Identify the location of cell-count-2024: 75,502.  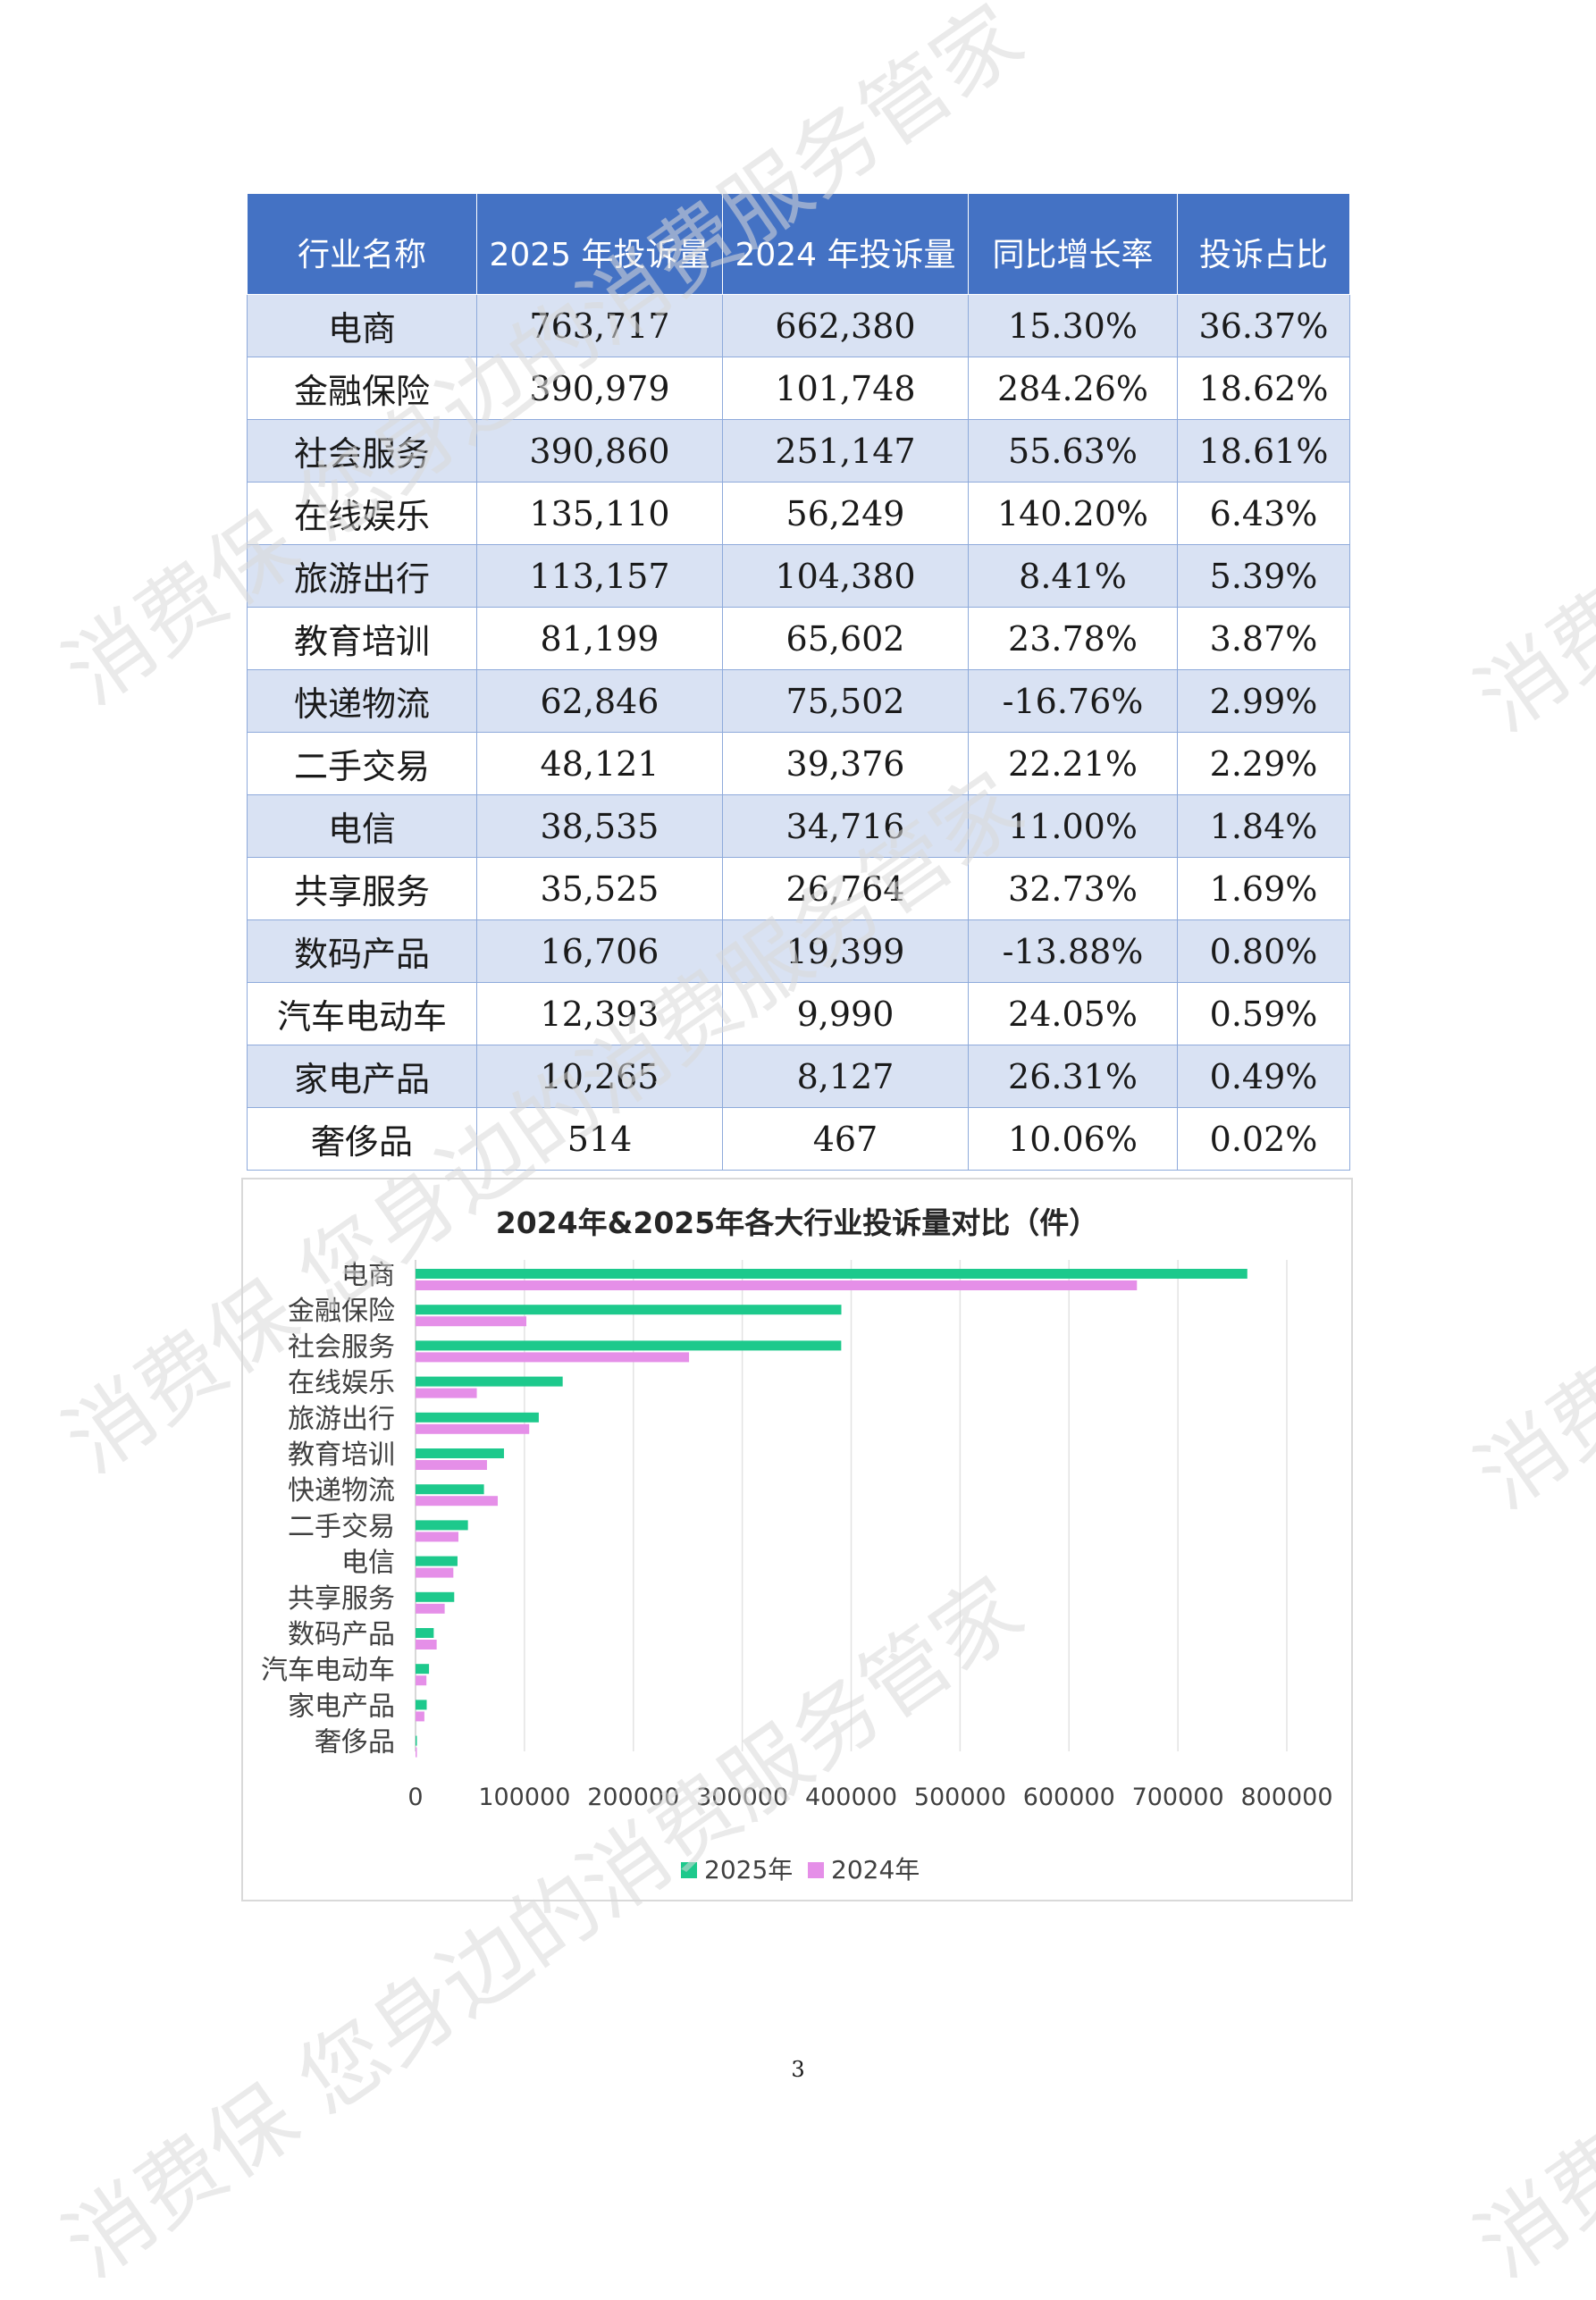
(845, 701).